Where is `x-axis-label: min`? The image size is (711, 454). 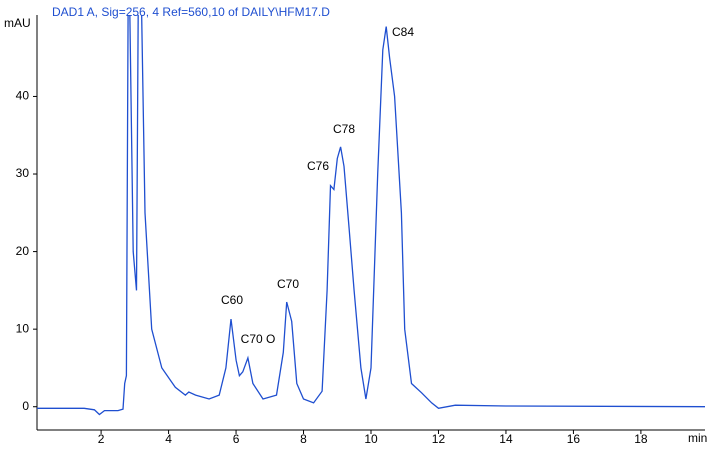 x-axis-label: min is located at coordinates (697, 438).